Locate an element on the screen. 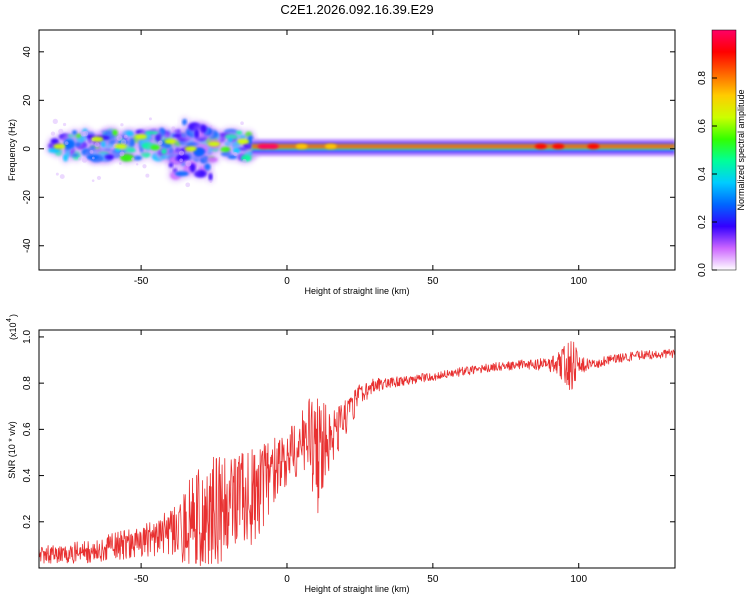  snr-y-tick-label: 0.6 is located at coordinates (27, 429).